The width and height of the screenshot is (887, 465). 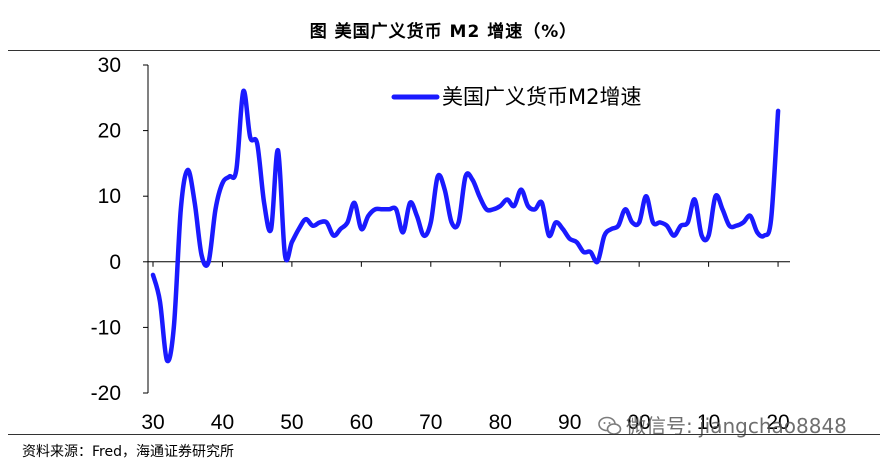 What do you see at coordinates (541, 97) in the screenshot?
I see `legend-label: 美国广义货币M2增速` at bounding box center [541, 97].